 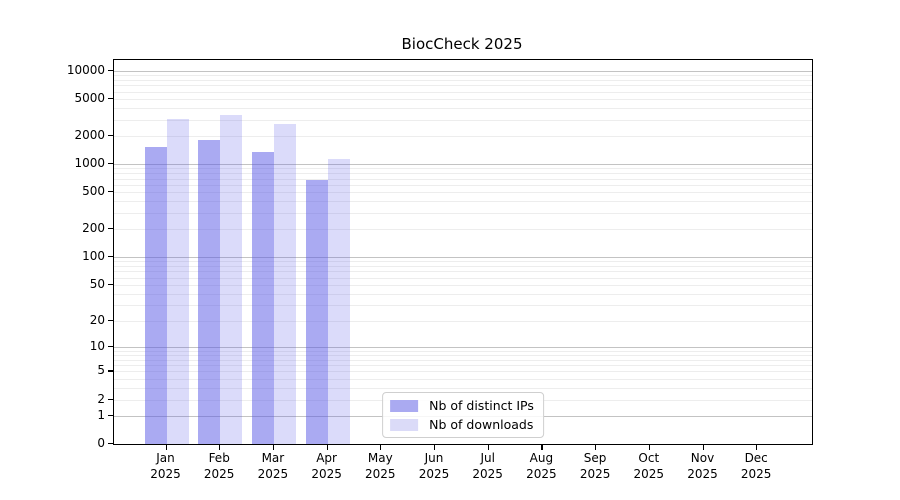 I want to click on y-tick-label: 1000, so click(x=89, y=163).